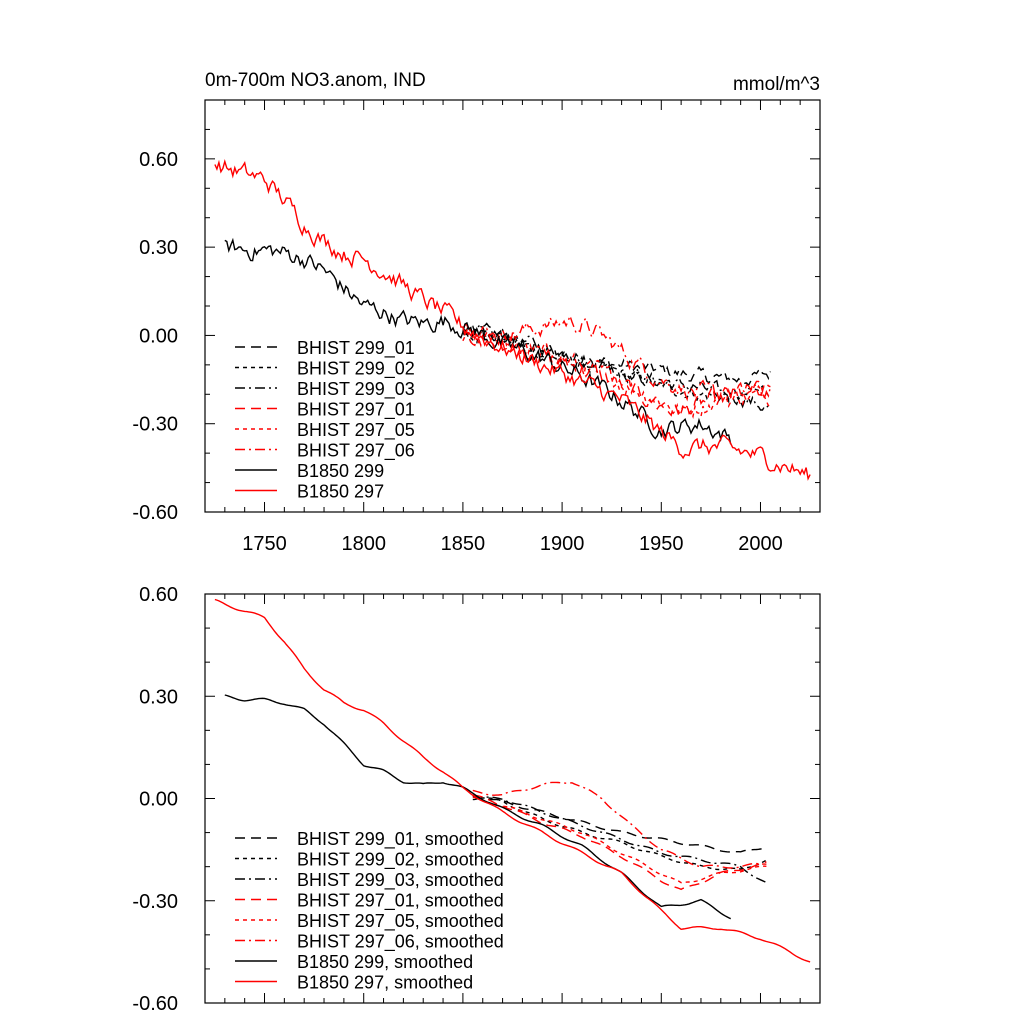 The image size is (1024, 1024). What do you see at coordinates (400, 921) in the screenshot?
I see `legend-label: BHIST 297_05, smoothed` at bounding box center [400, 921].